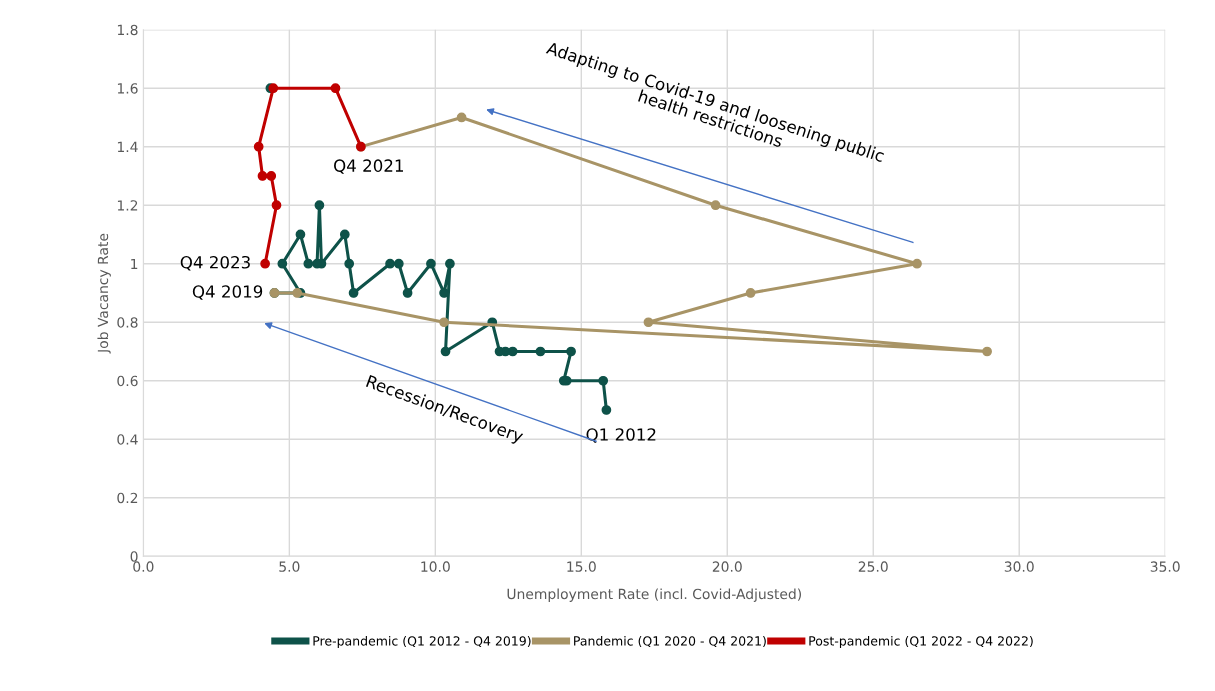 This screenshot has width=1215, height=691. Describe the element at coordinates (127, 439) in the screenshot. I see `y-tick-label: 0.4` at that location.